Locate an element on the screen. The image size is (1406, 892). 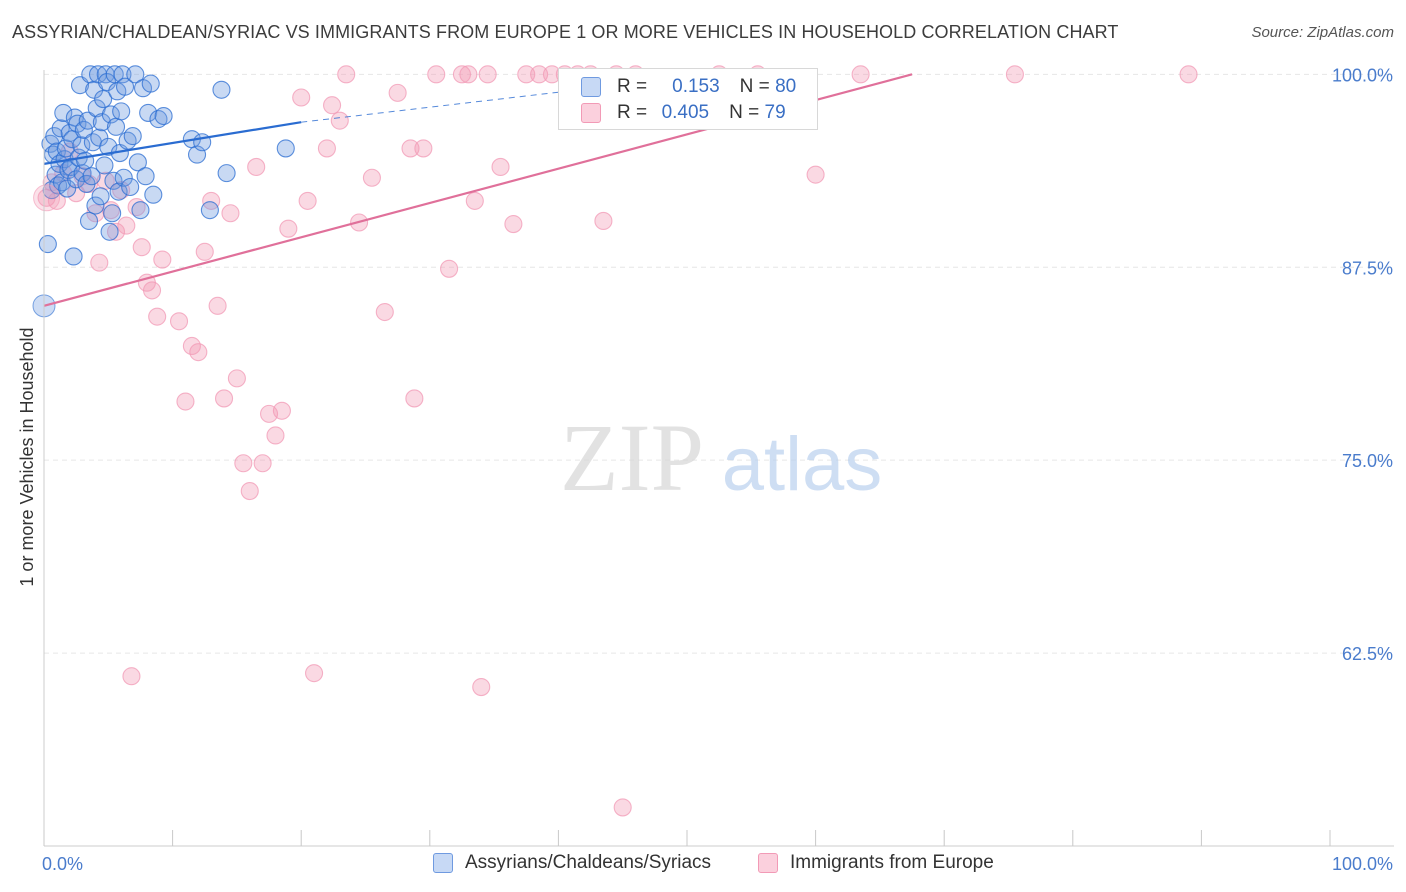
legend-label-assyrians: Assyrians/Chaldeans/Syriacs is located at coordinates (588, 862).